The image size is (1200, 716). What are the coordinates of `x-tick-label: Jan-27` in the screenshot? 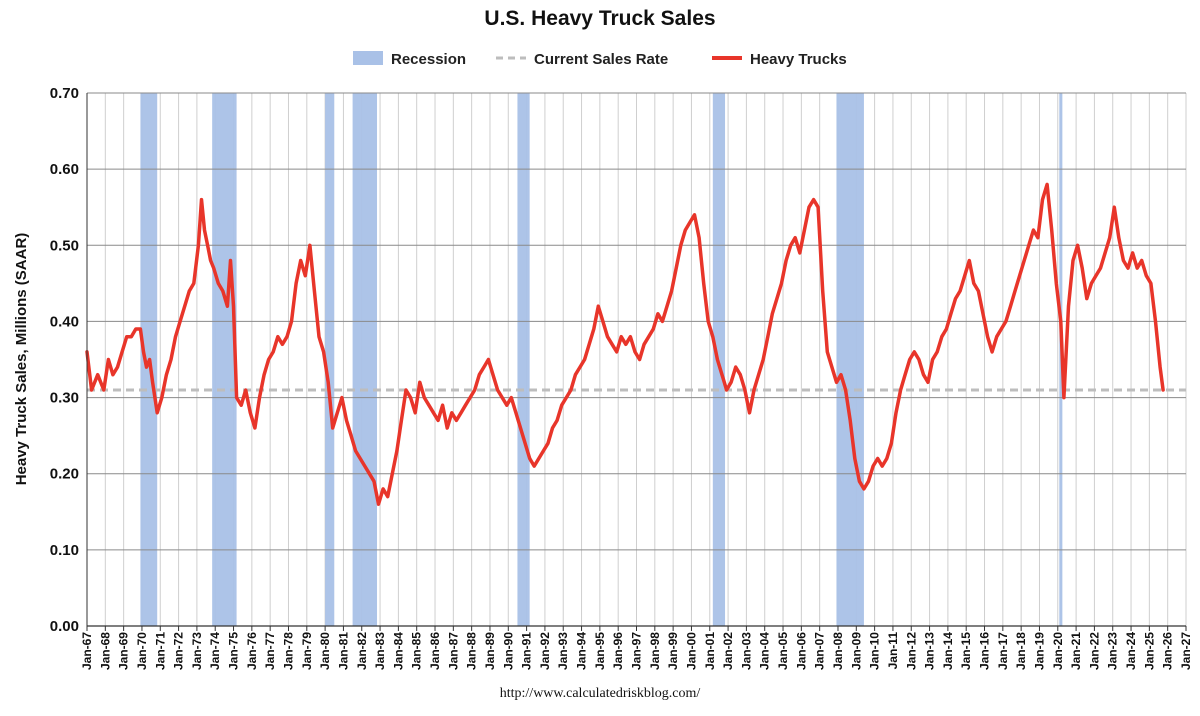 It's located at (1186, 651).